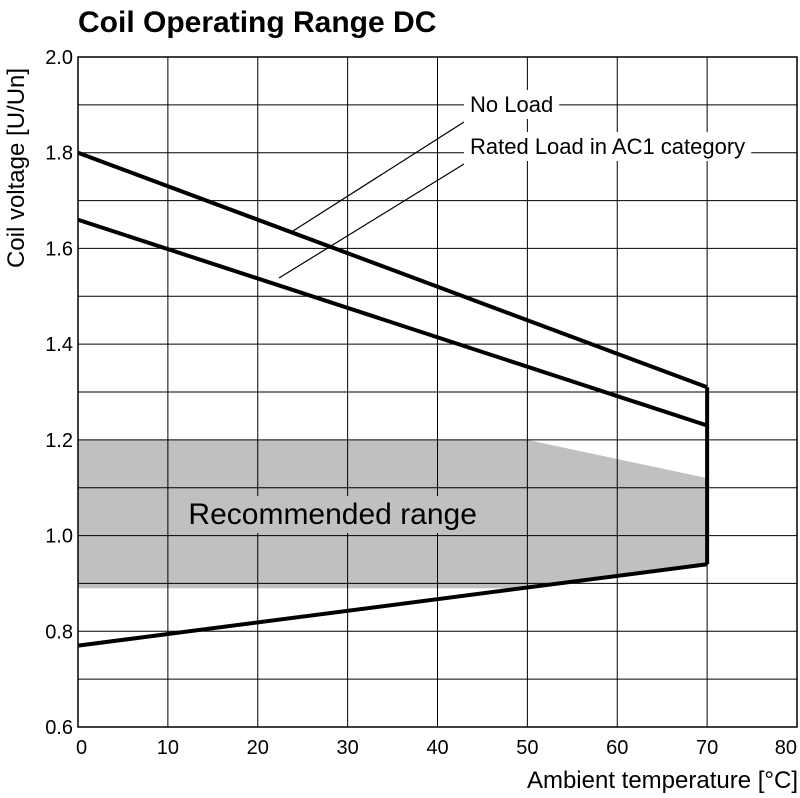 The width and height of the screenshot is (800, 798). What do you see at coordinates (617, 748) in the screenshot?
I see `x-tick-label: 60` at bounding box center [617, 748].